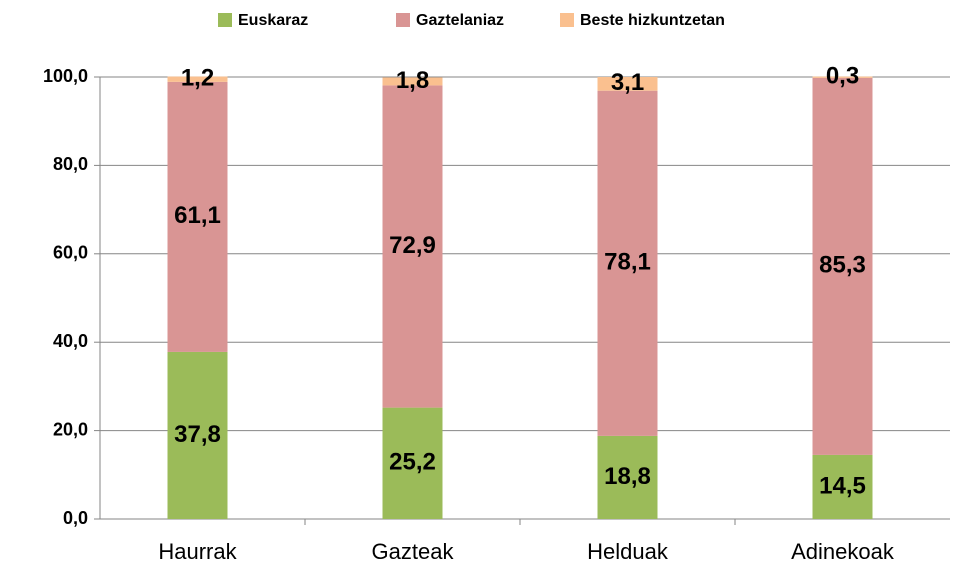  What do you see at coordinates (70, 164) in the screenshot?
I see `y-tick-label: 80,0` at bounding box center [70, 164].